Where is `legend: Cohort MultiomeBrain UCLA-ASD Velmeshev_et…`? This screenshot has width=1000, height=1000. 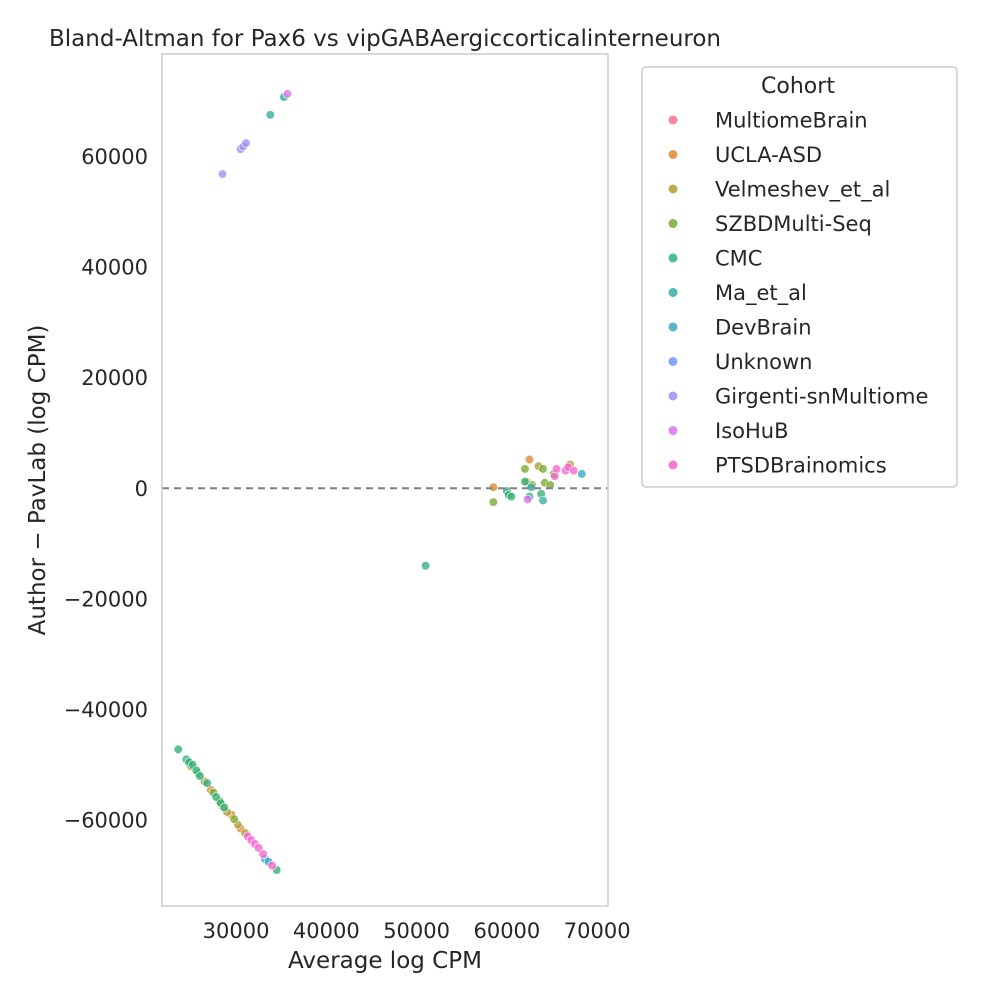 legend: Cohort MultiomeBrain UCLA-ASD Velmeshev_et… is located at coordinates (799, 277).